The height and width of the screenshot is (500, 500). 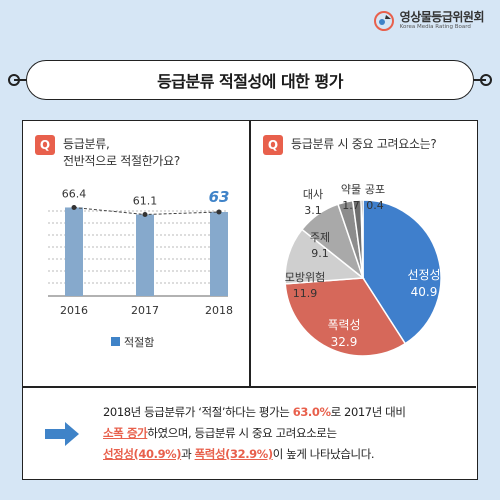 I want to click on pie-category-label: 선정성, so click(x=423, y=275).